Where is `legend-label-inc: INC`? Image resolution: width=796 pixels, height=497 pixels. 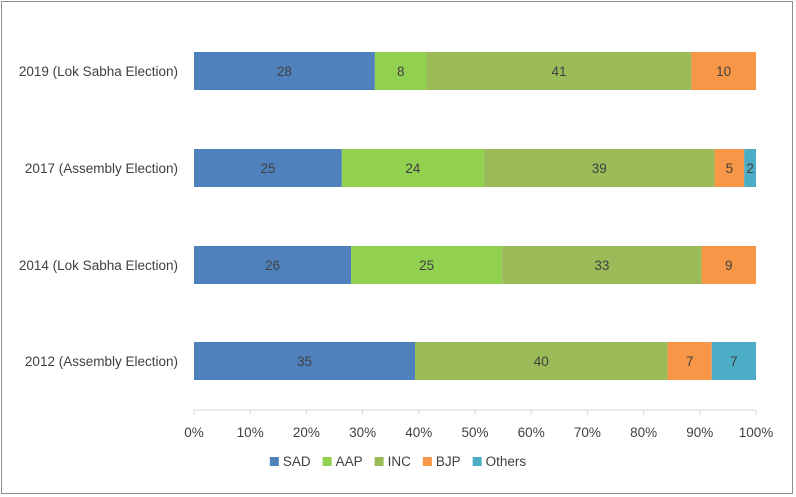 legend-label-inc: INC is located at coordinates (400, 461).